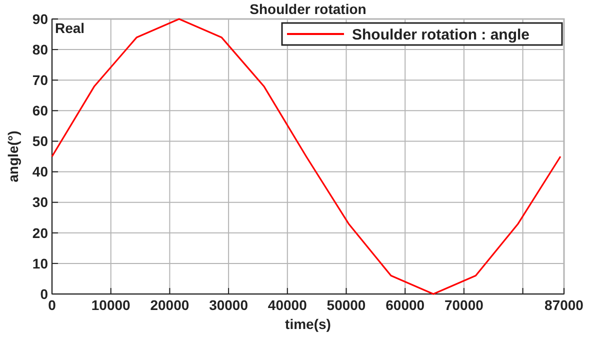 This screenshot has width=590, height=337. I want to click on x-tick-label: 10000, so click(111, 305).